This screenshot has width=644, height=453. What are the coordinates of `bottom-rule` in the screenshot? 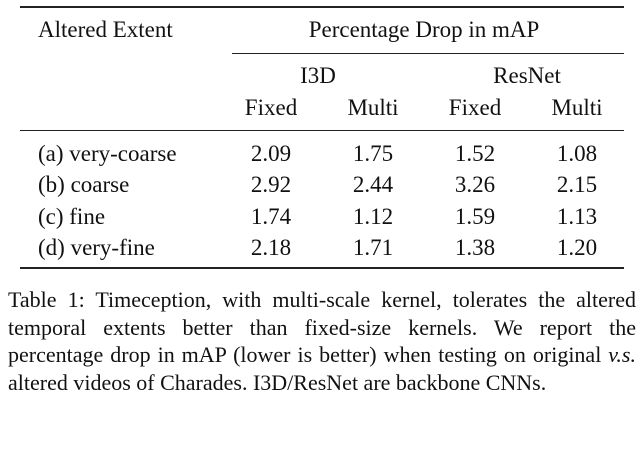 It's located at (322, 268).